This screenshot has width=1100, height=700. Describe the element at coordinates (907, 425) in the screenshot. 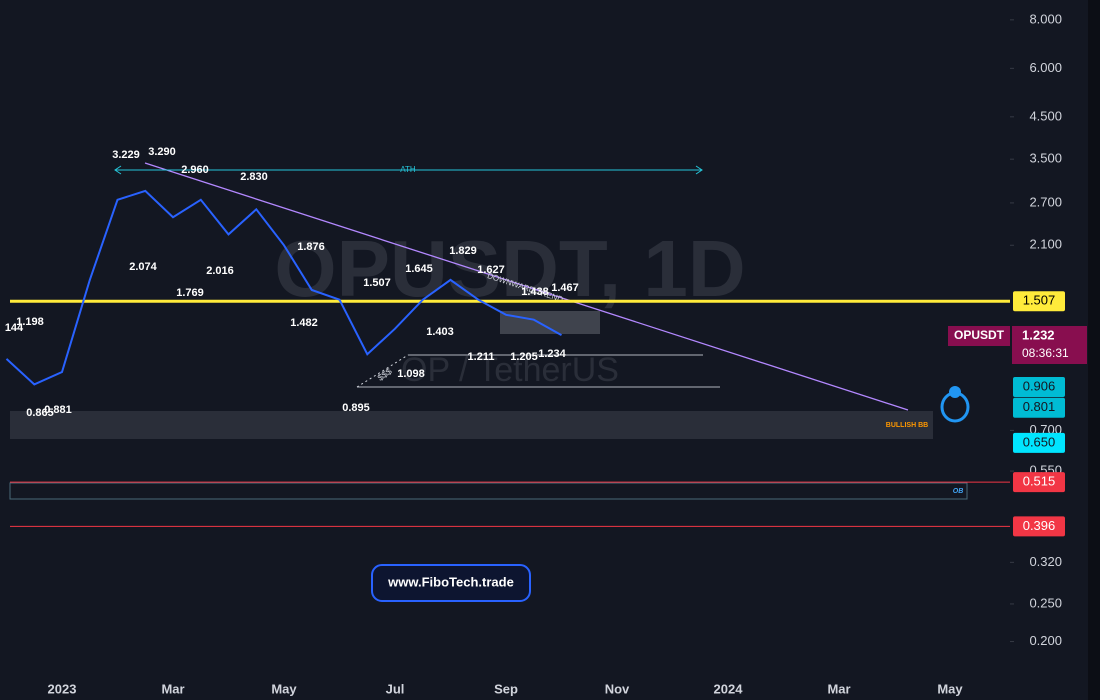

I see `bullish-label: BULLISH BB` at that location.